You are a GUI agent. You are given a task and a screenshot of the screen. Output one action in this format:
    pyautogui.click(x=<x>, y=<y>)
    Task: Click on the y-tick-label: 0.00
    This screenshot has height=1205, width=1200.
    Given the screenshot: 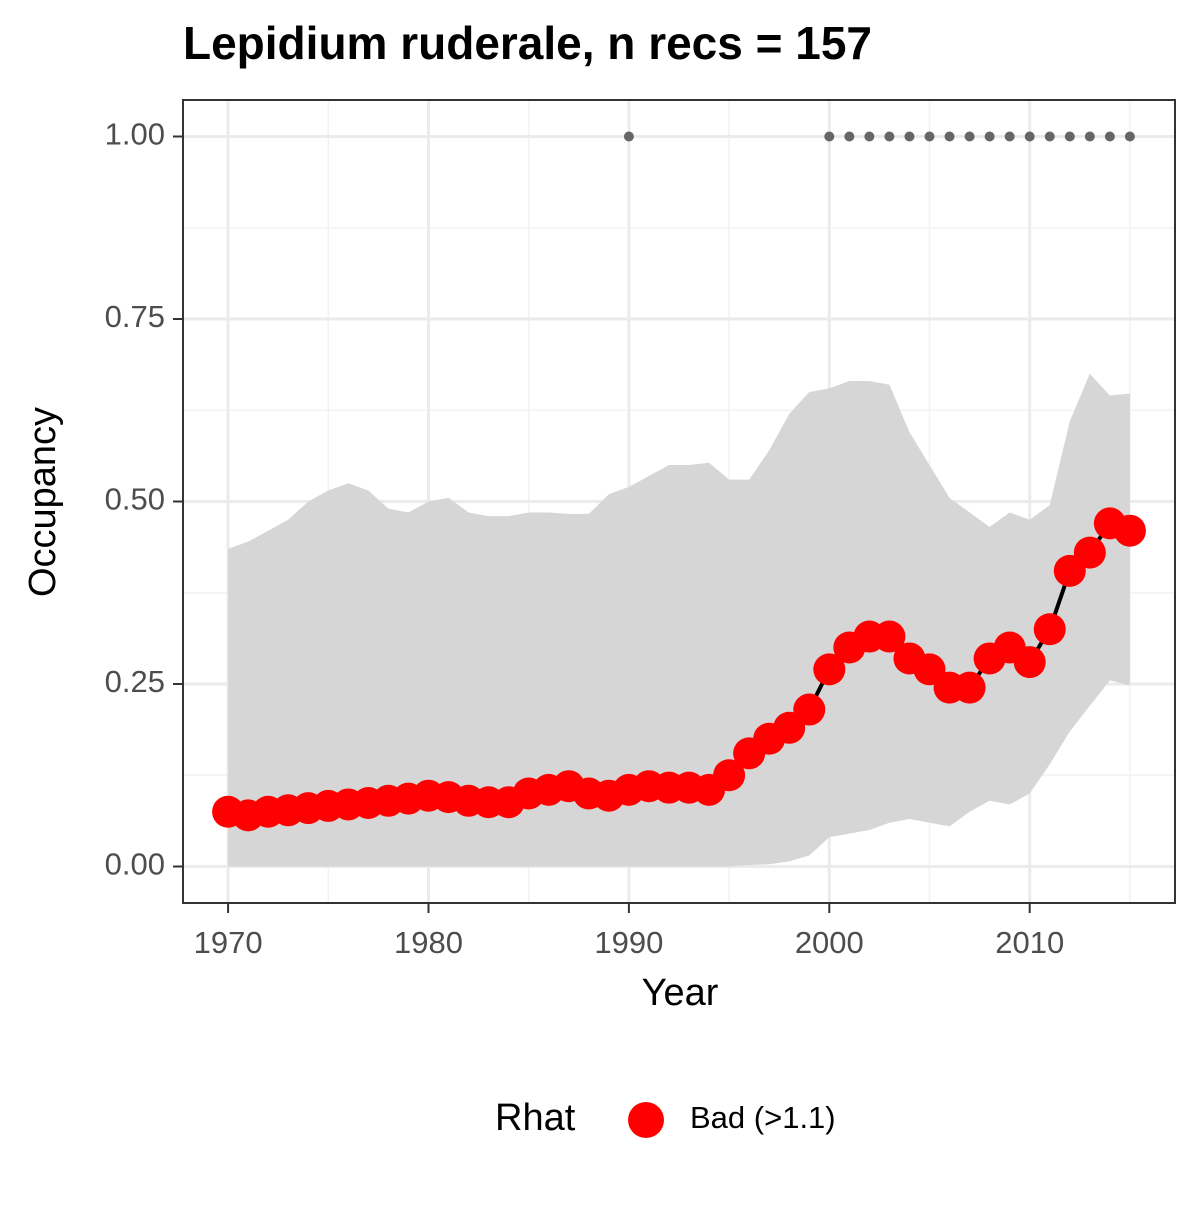 What is the action you would take?
    pyautogui.click(x=135, y=864)
    